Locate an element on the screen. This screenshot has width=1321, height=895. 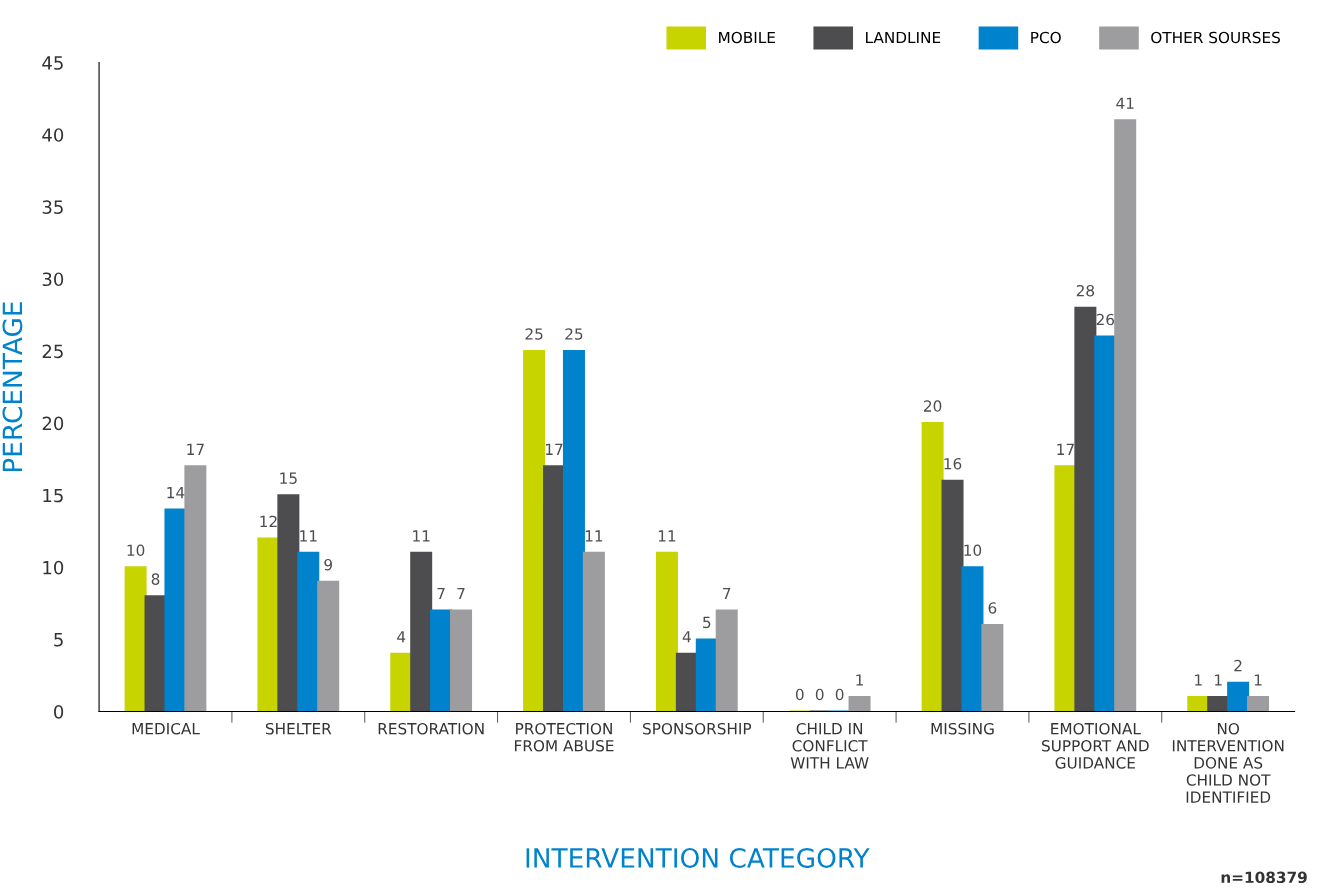
x-tick-label: NO INTERVENTION DONE AS CHILD NOT IDENTIFIED is located at coordinates (1228, 762).